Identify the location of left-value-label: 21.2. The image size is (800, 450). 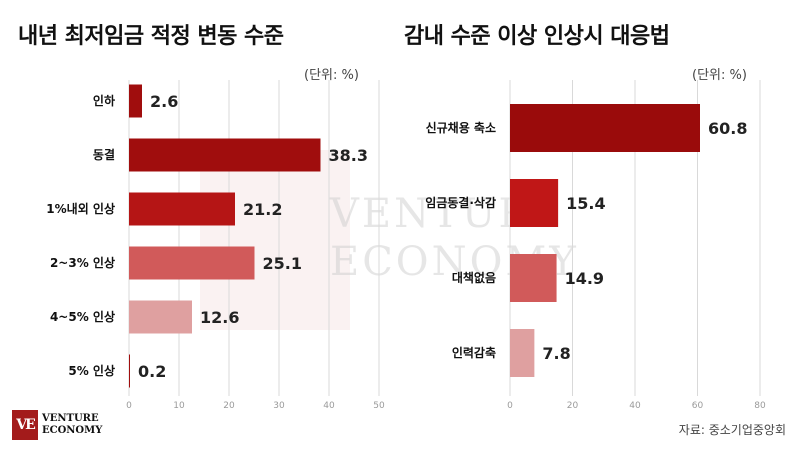
(262, 209).